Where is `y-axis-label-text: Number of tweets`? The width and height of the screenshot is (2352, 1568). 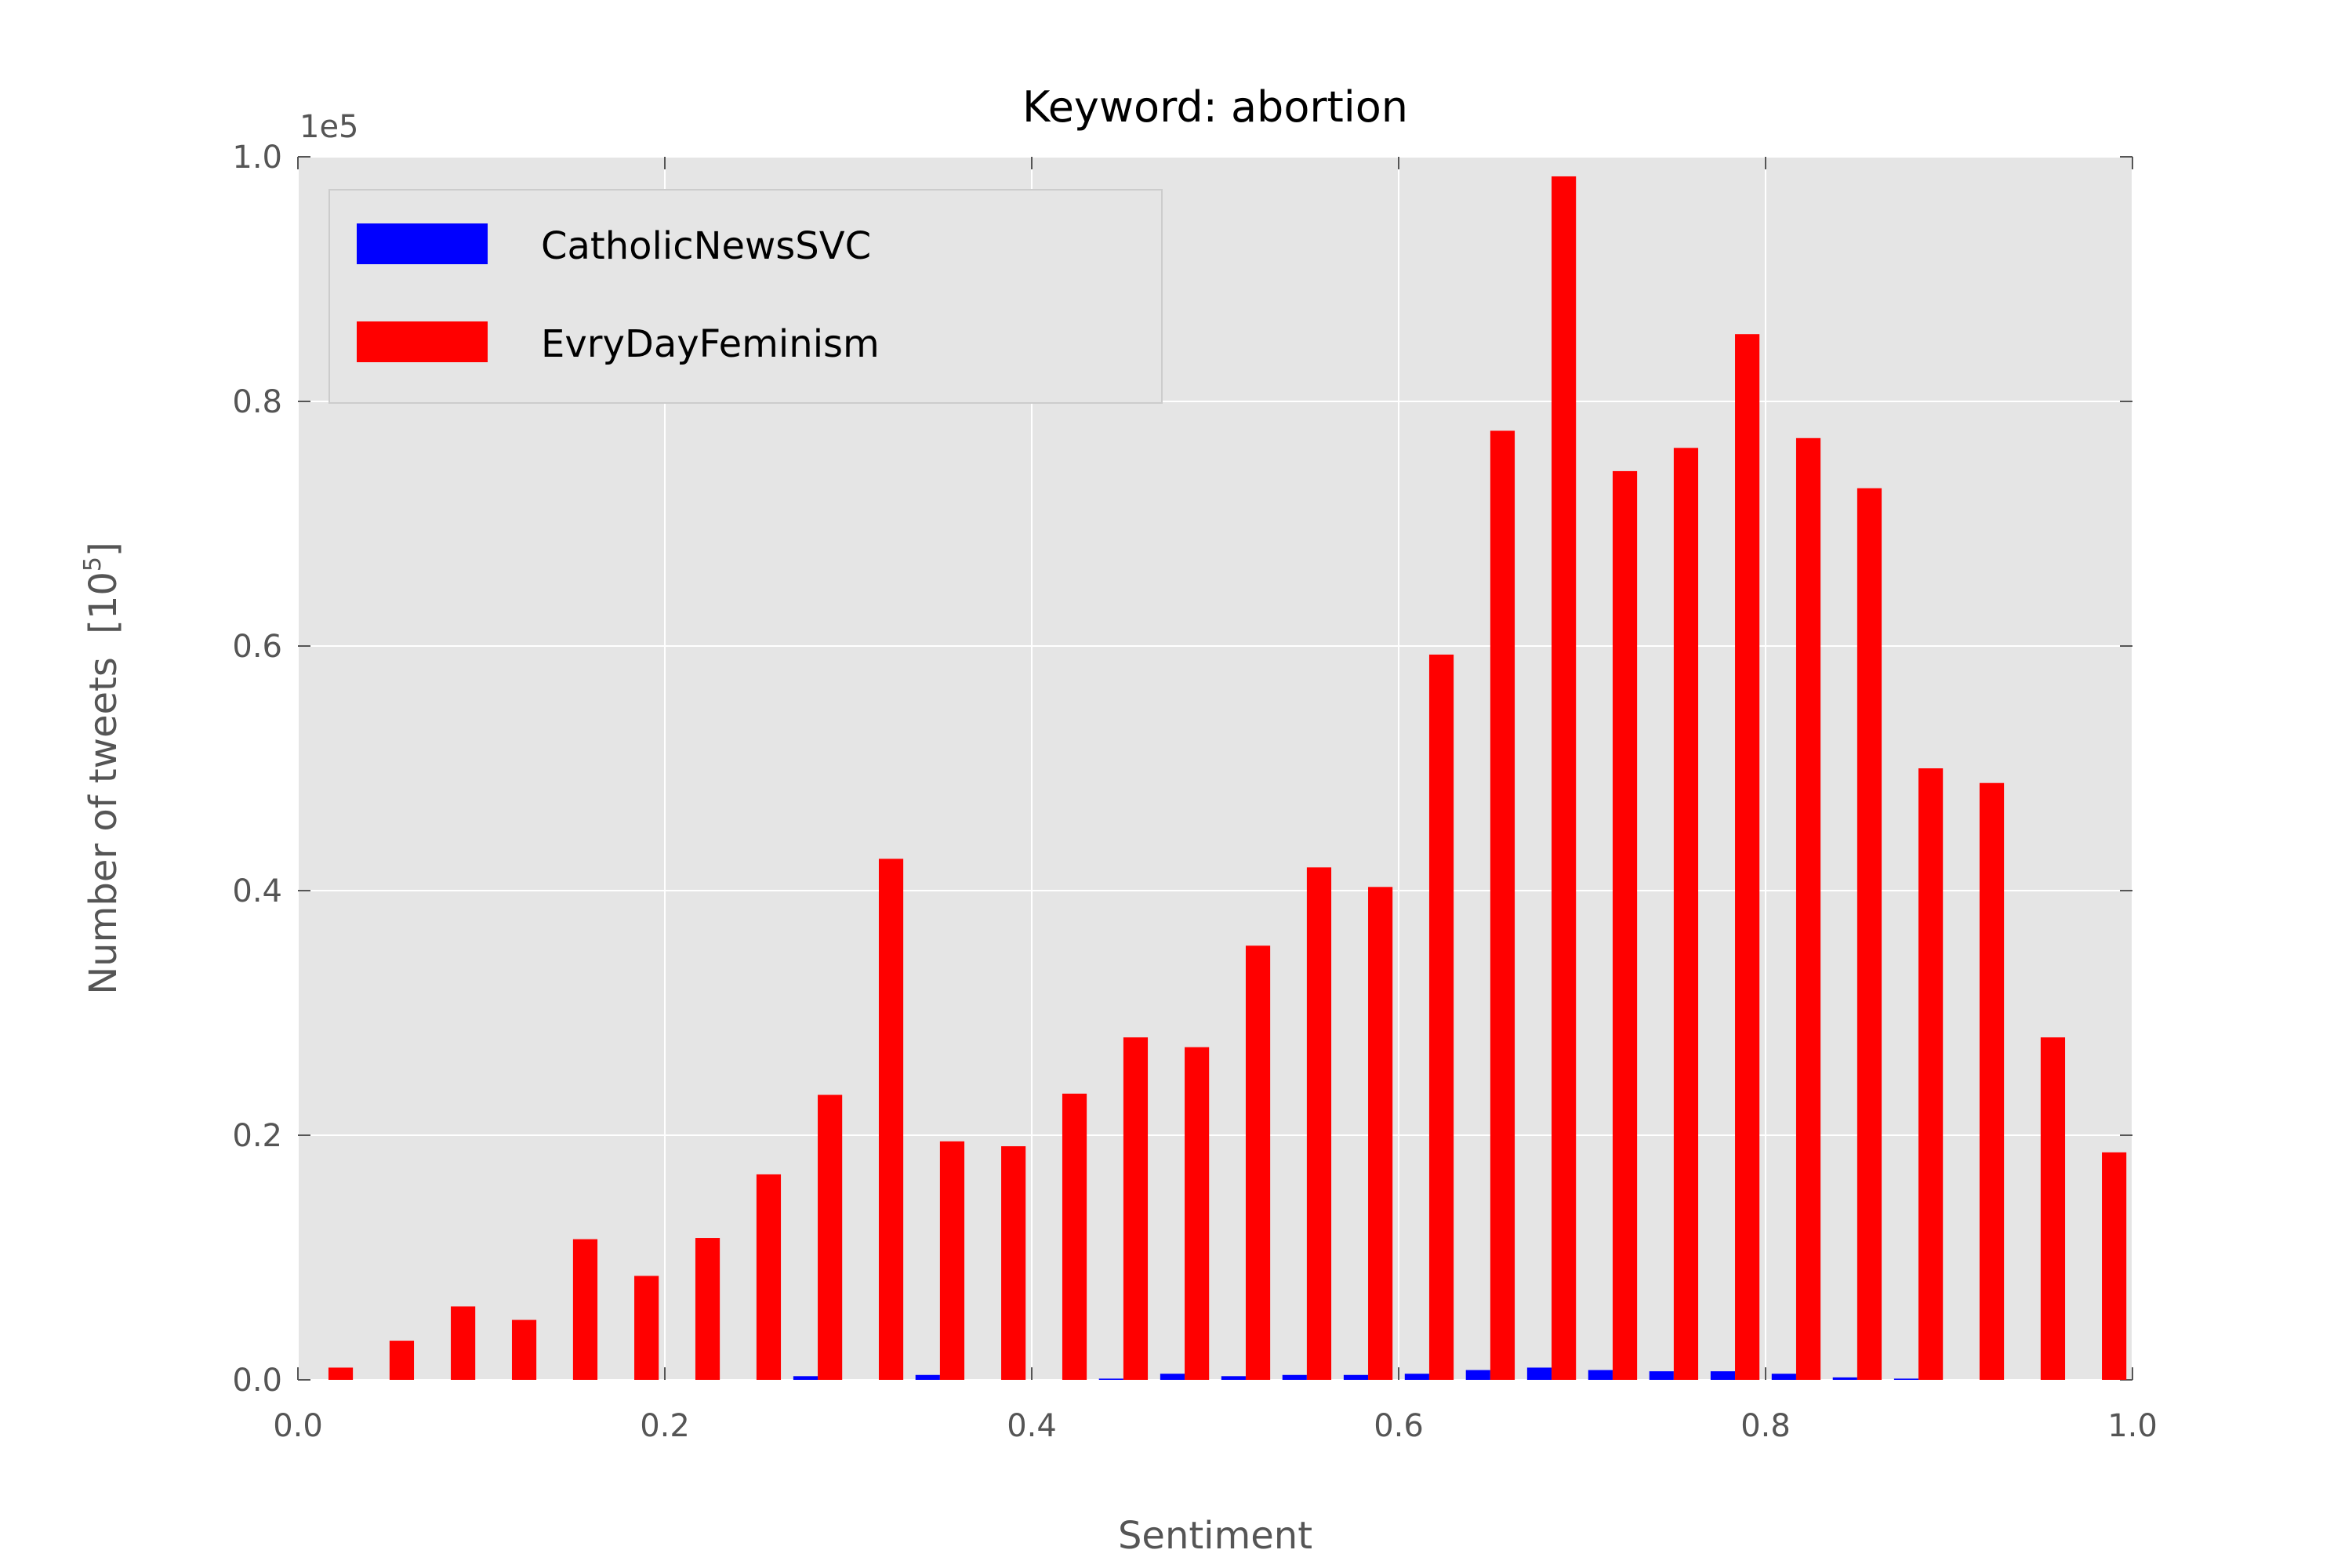
y-axis-label-text: Number of tweets is located at coordinates (103, 826).